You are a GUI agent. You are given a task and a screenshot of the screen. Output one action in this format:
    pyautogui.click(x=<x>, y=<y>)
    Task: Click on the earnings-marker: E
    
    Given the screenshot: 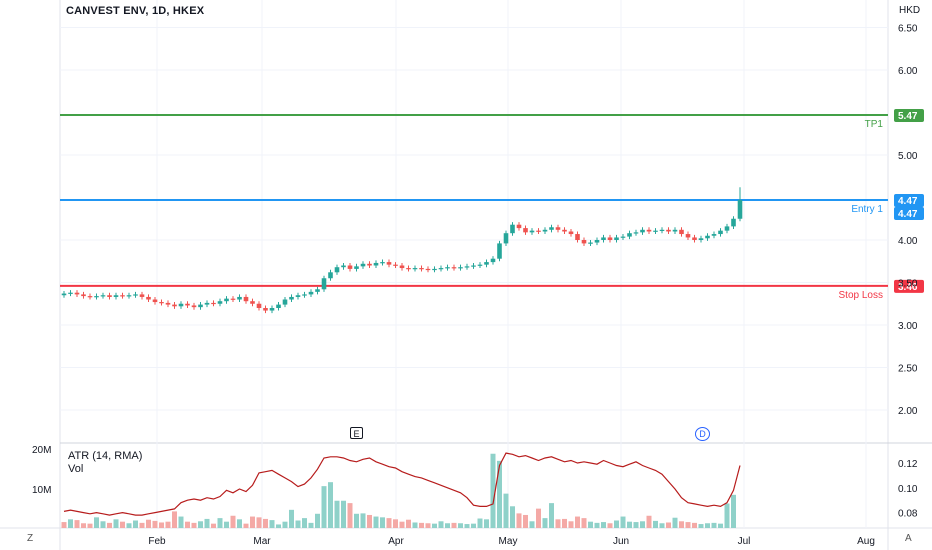 What is the action you would take?
    pyautogui.click(x=356, y=433)
    